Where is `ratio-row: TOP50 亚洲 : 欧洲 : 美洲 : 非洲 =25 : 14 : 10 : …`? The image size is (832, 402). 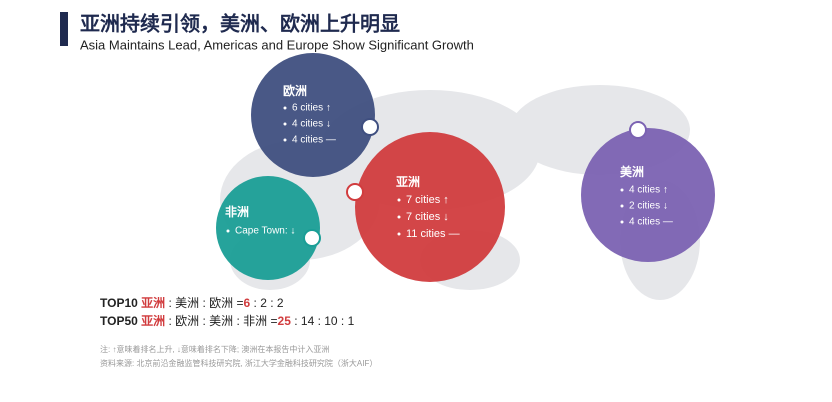 ratio-row: TOP50 亚洲 : 欧洲 : 美洲 : 非洲 =25 : 14 : 10 : … is located at coordinates (227, 321).